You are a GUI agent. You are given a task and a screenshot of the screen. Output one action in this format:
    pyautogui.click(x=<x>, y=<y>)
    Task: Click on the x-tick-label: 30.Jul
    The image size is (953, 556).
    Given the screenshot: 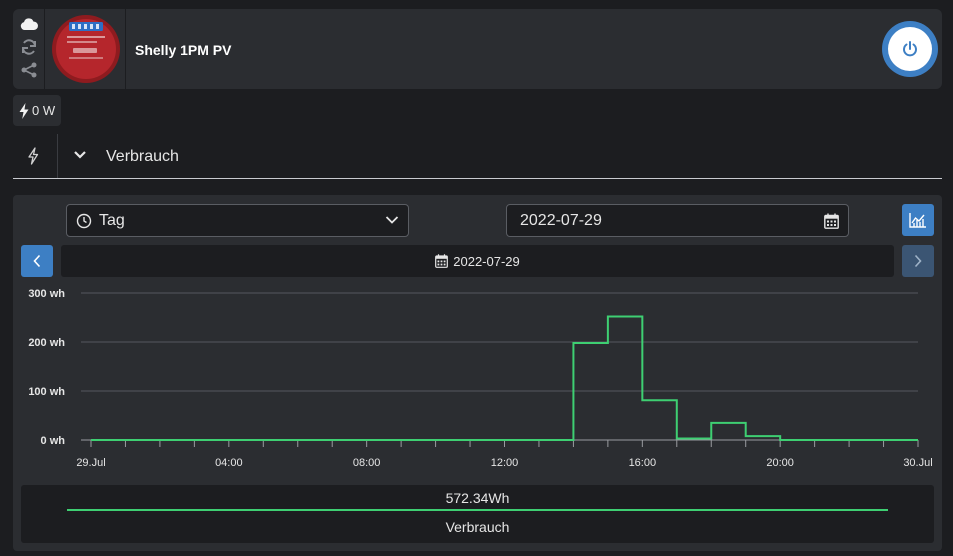 What is the action you would take?
    pyautogui.click(x=917, y=463)
    